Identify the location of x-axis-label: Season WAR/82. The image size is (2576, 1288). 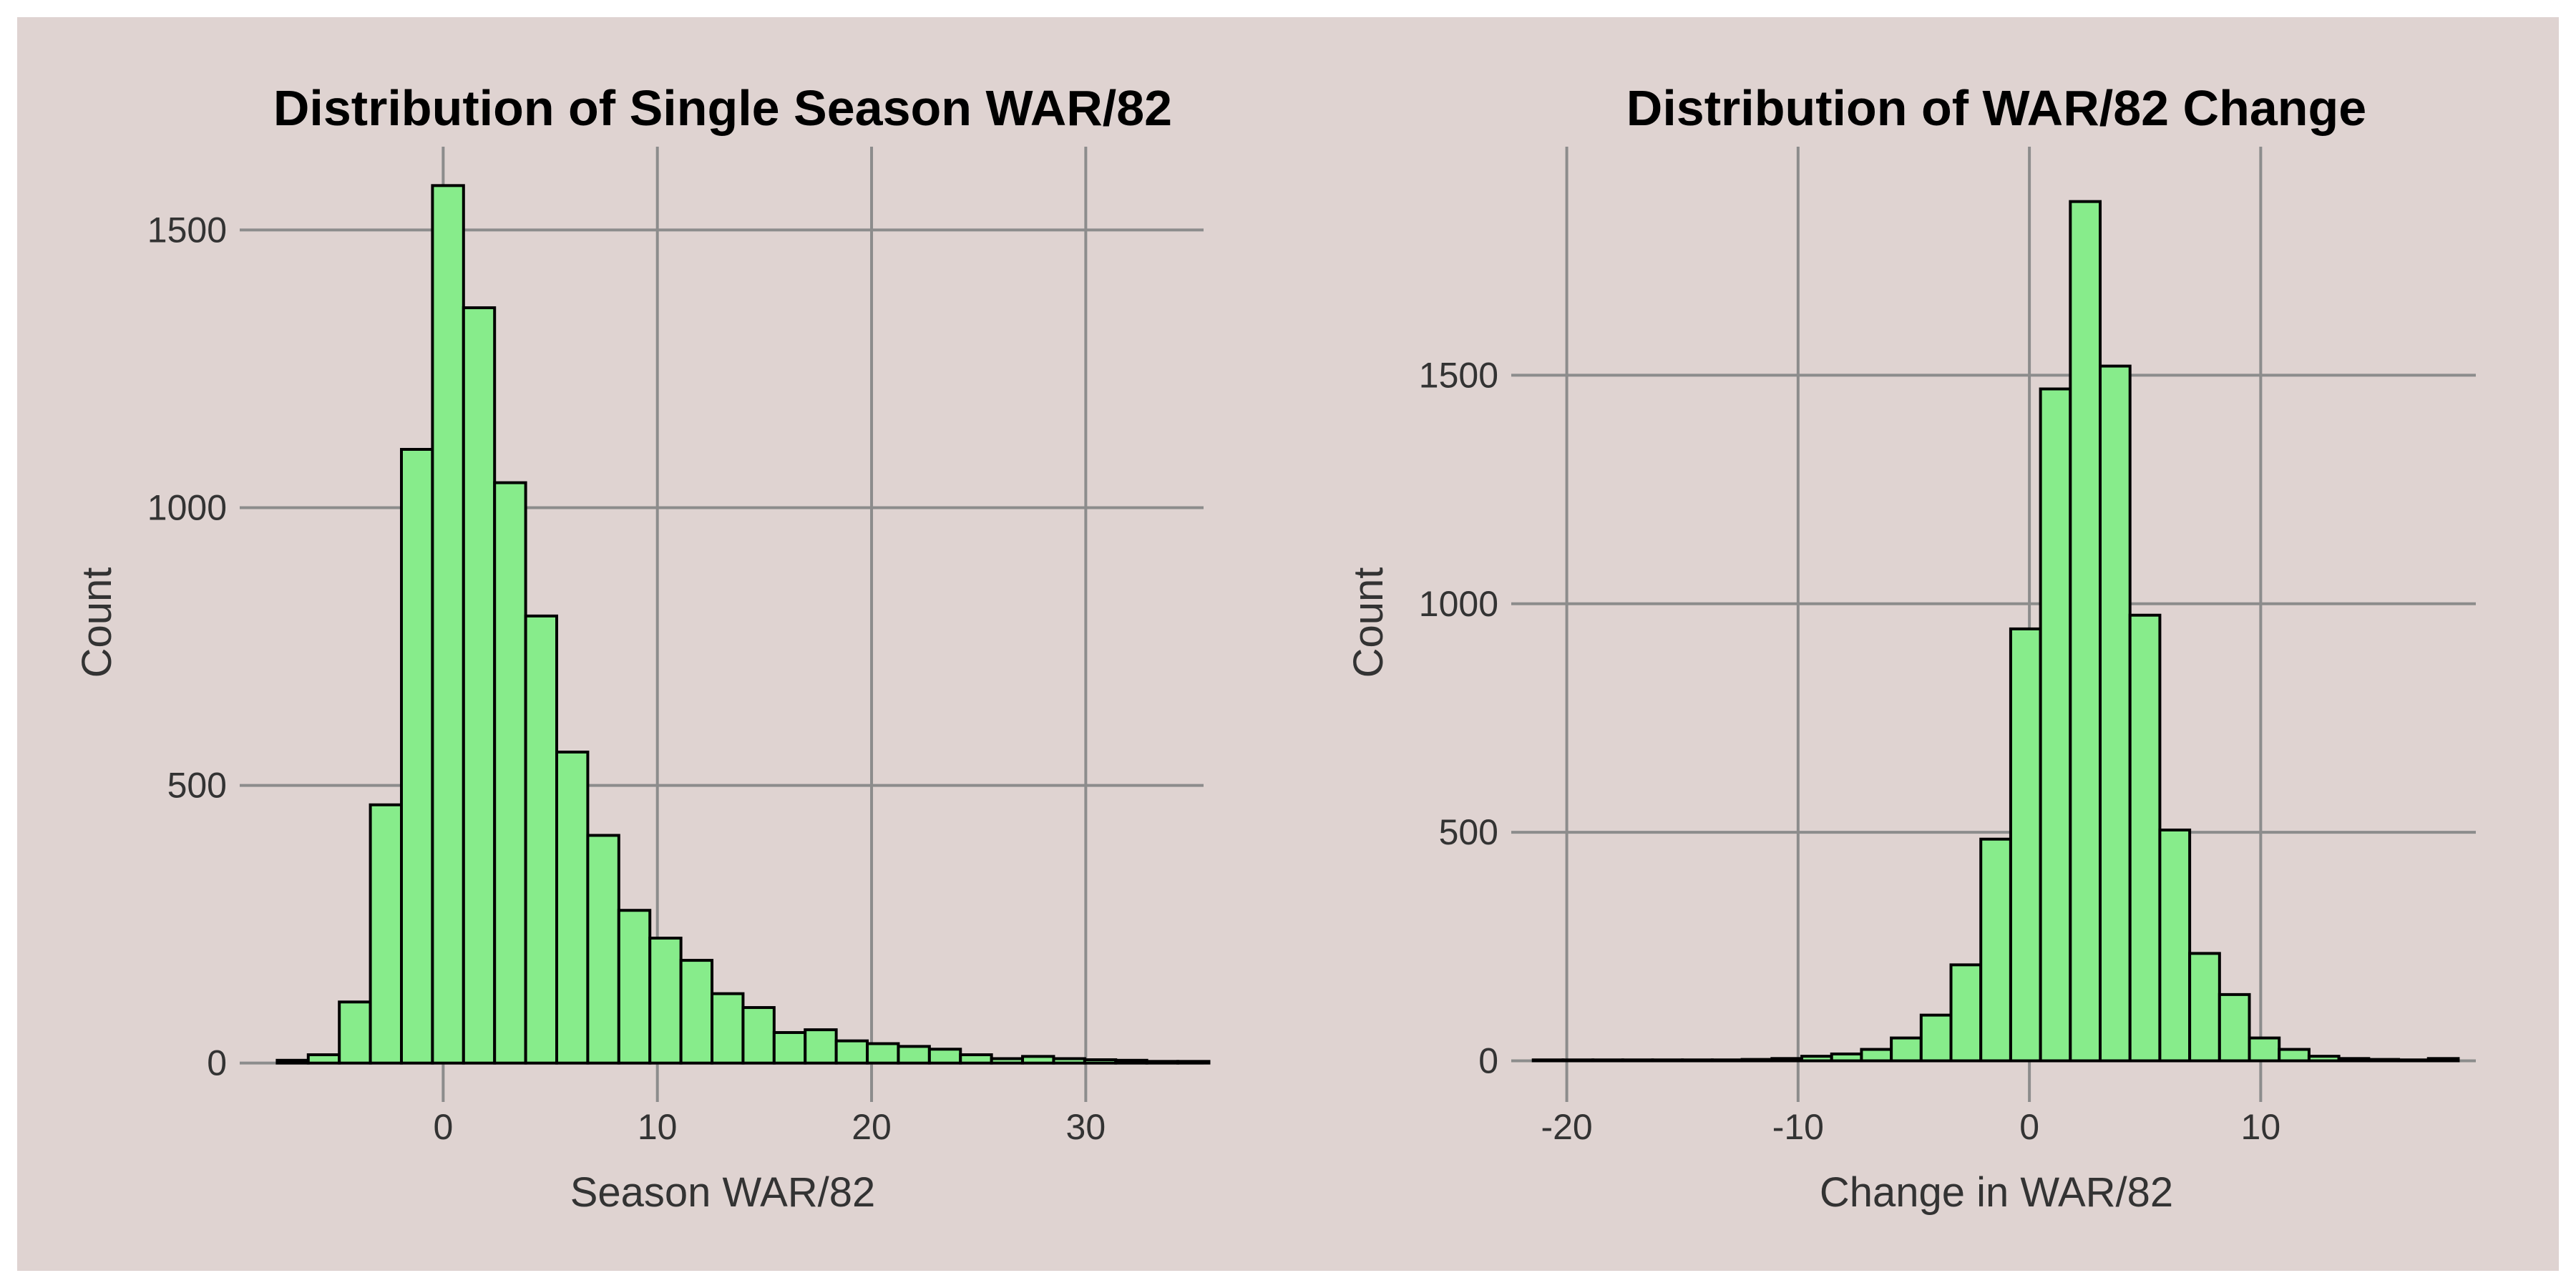
(723, 1192).